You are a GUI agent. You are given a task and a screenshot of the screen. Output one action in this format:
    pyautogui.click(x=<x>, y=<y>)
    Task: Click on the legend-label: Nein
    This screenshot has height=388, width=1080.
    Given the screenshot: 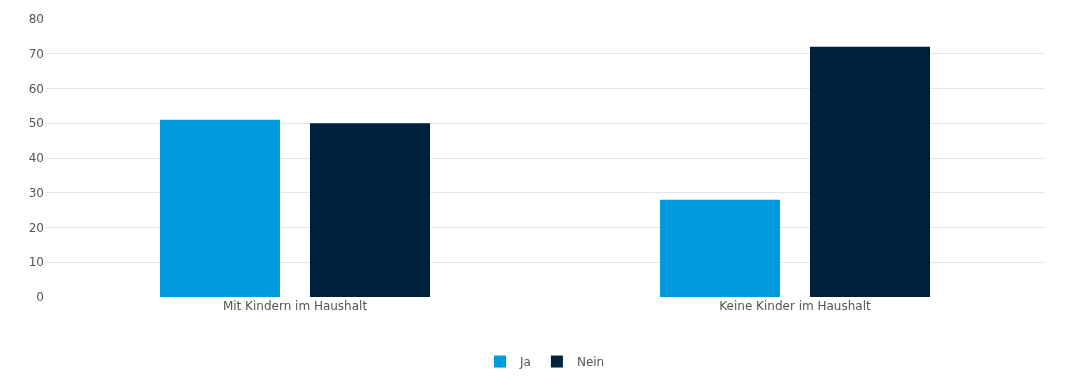 What is the action you would take?
    pyautogui.click(x=590, y=362)
    